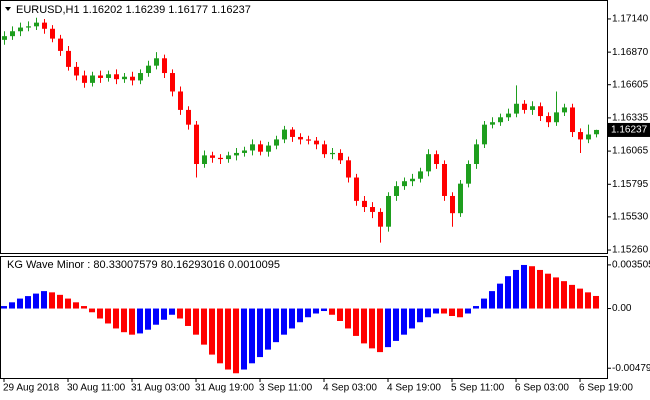  What do you see at coordinates (630, 151) in the screenshot?
I see `y-tick-label: 1.16065` at bounding box center [630, 151].